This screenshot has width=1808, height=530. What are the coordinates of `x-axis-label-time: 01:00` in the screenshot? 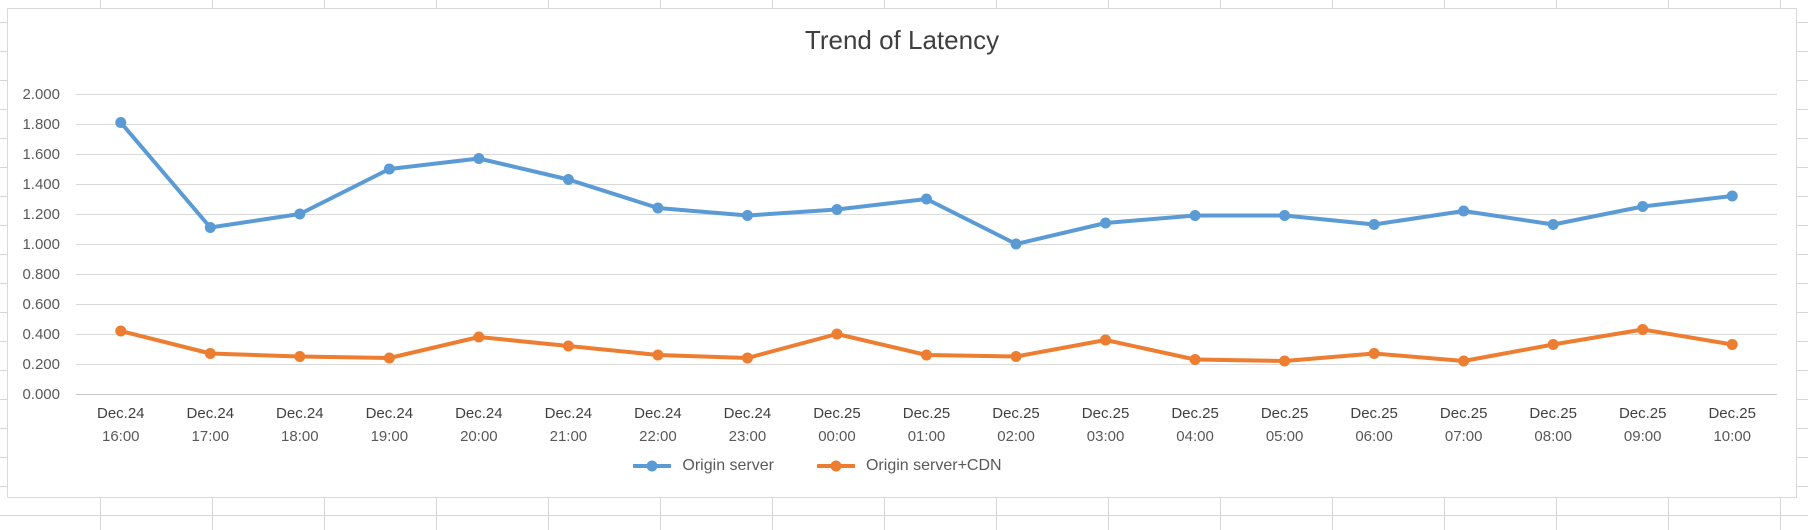 It's located at (927, 436).